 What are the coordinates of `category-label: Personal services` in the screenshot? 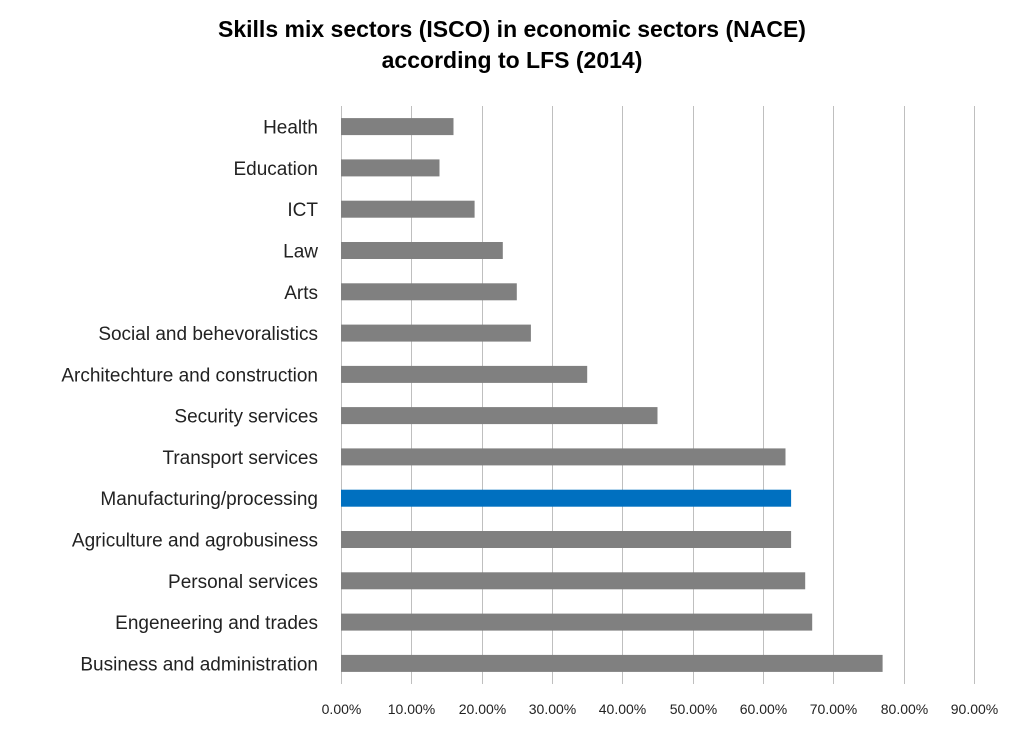 It's located at (243, 582).